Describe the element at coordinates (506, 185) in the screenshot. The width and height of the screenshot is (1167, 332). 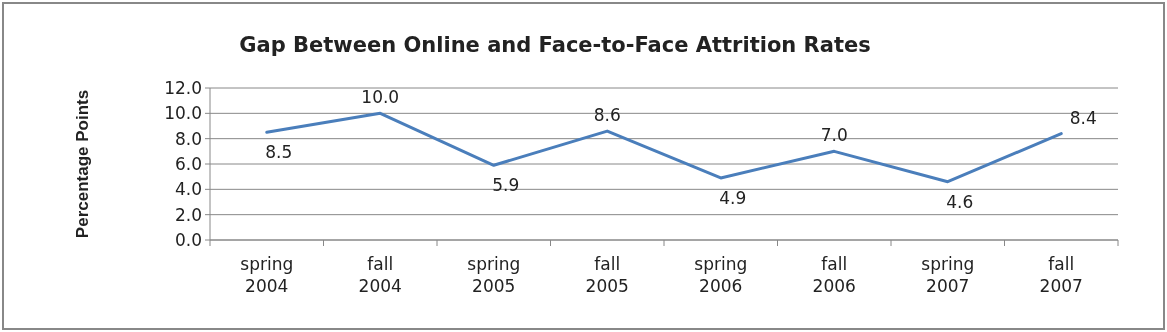
I see `data-label: 5.9` at that location.